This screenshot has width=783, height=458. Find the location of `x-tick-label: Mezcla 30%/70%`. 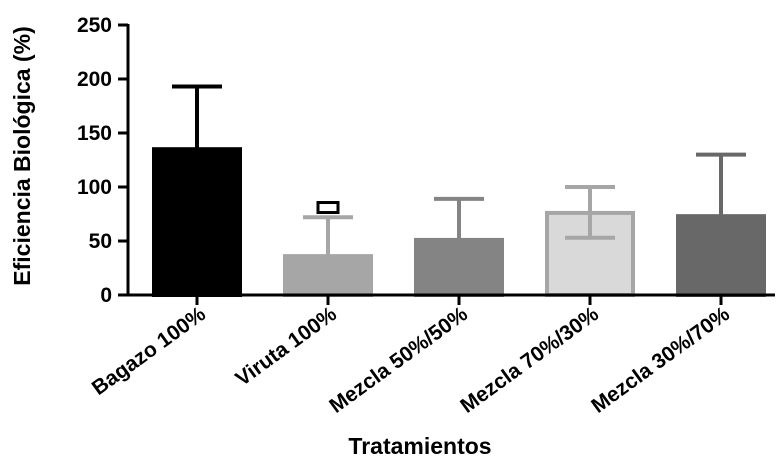

x-tick-label: Mezcla 30%/70% is located at coordinates (660, 360).